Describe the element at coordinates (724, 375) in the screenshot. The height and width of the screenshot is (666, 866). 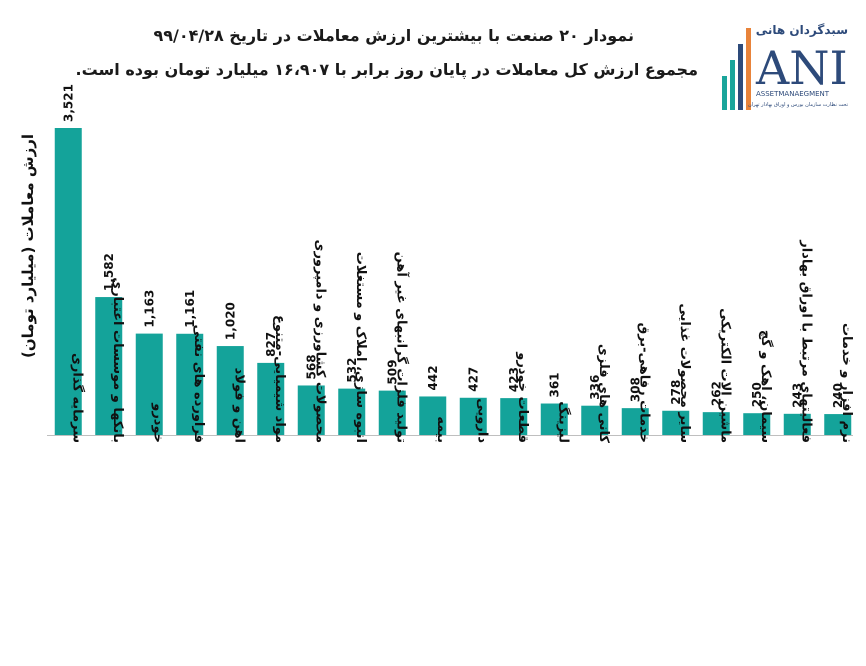
I see `category-label: ماشین الات الکتریکی` at that location.